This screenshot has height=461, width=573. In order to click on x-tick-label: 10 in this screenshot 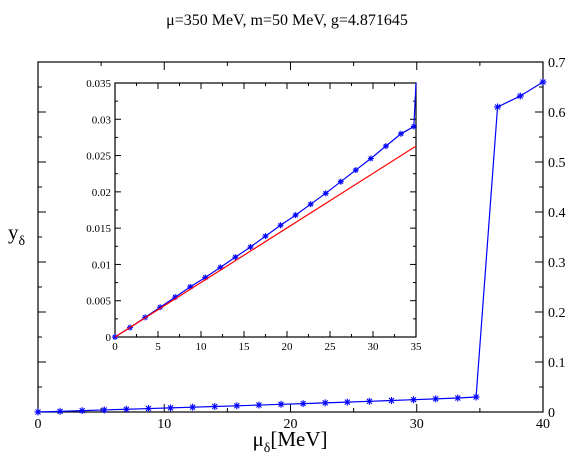, I will do `click(164, 424)`.